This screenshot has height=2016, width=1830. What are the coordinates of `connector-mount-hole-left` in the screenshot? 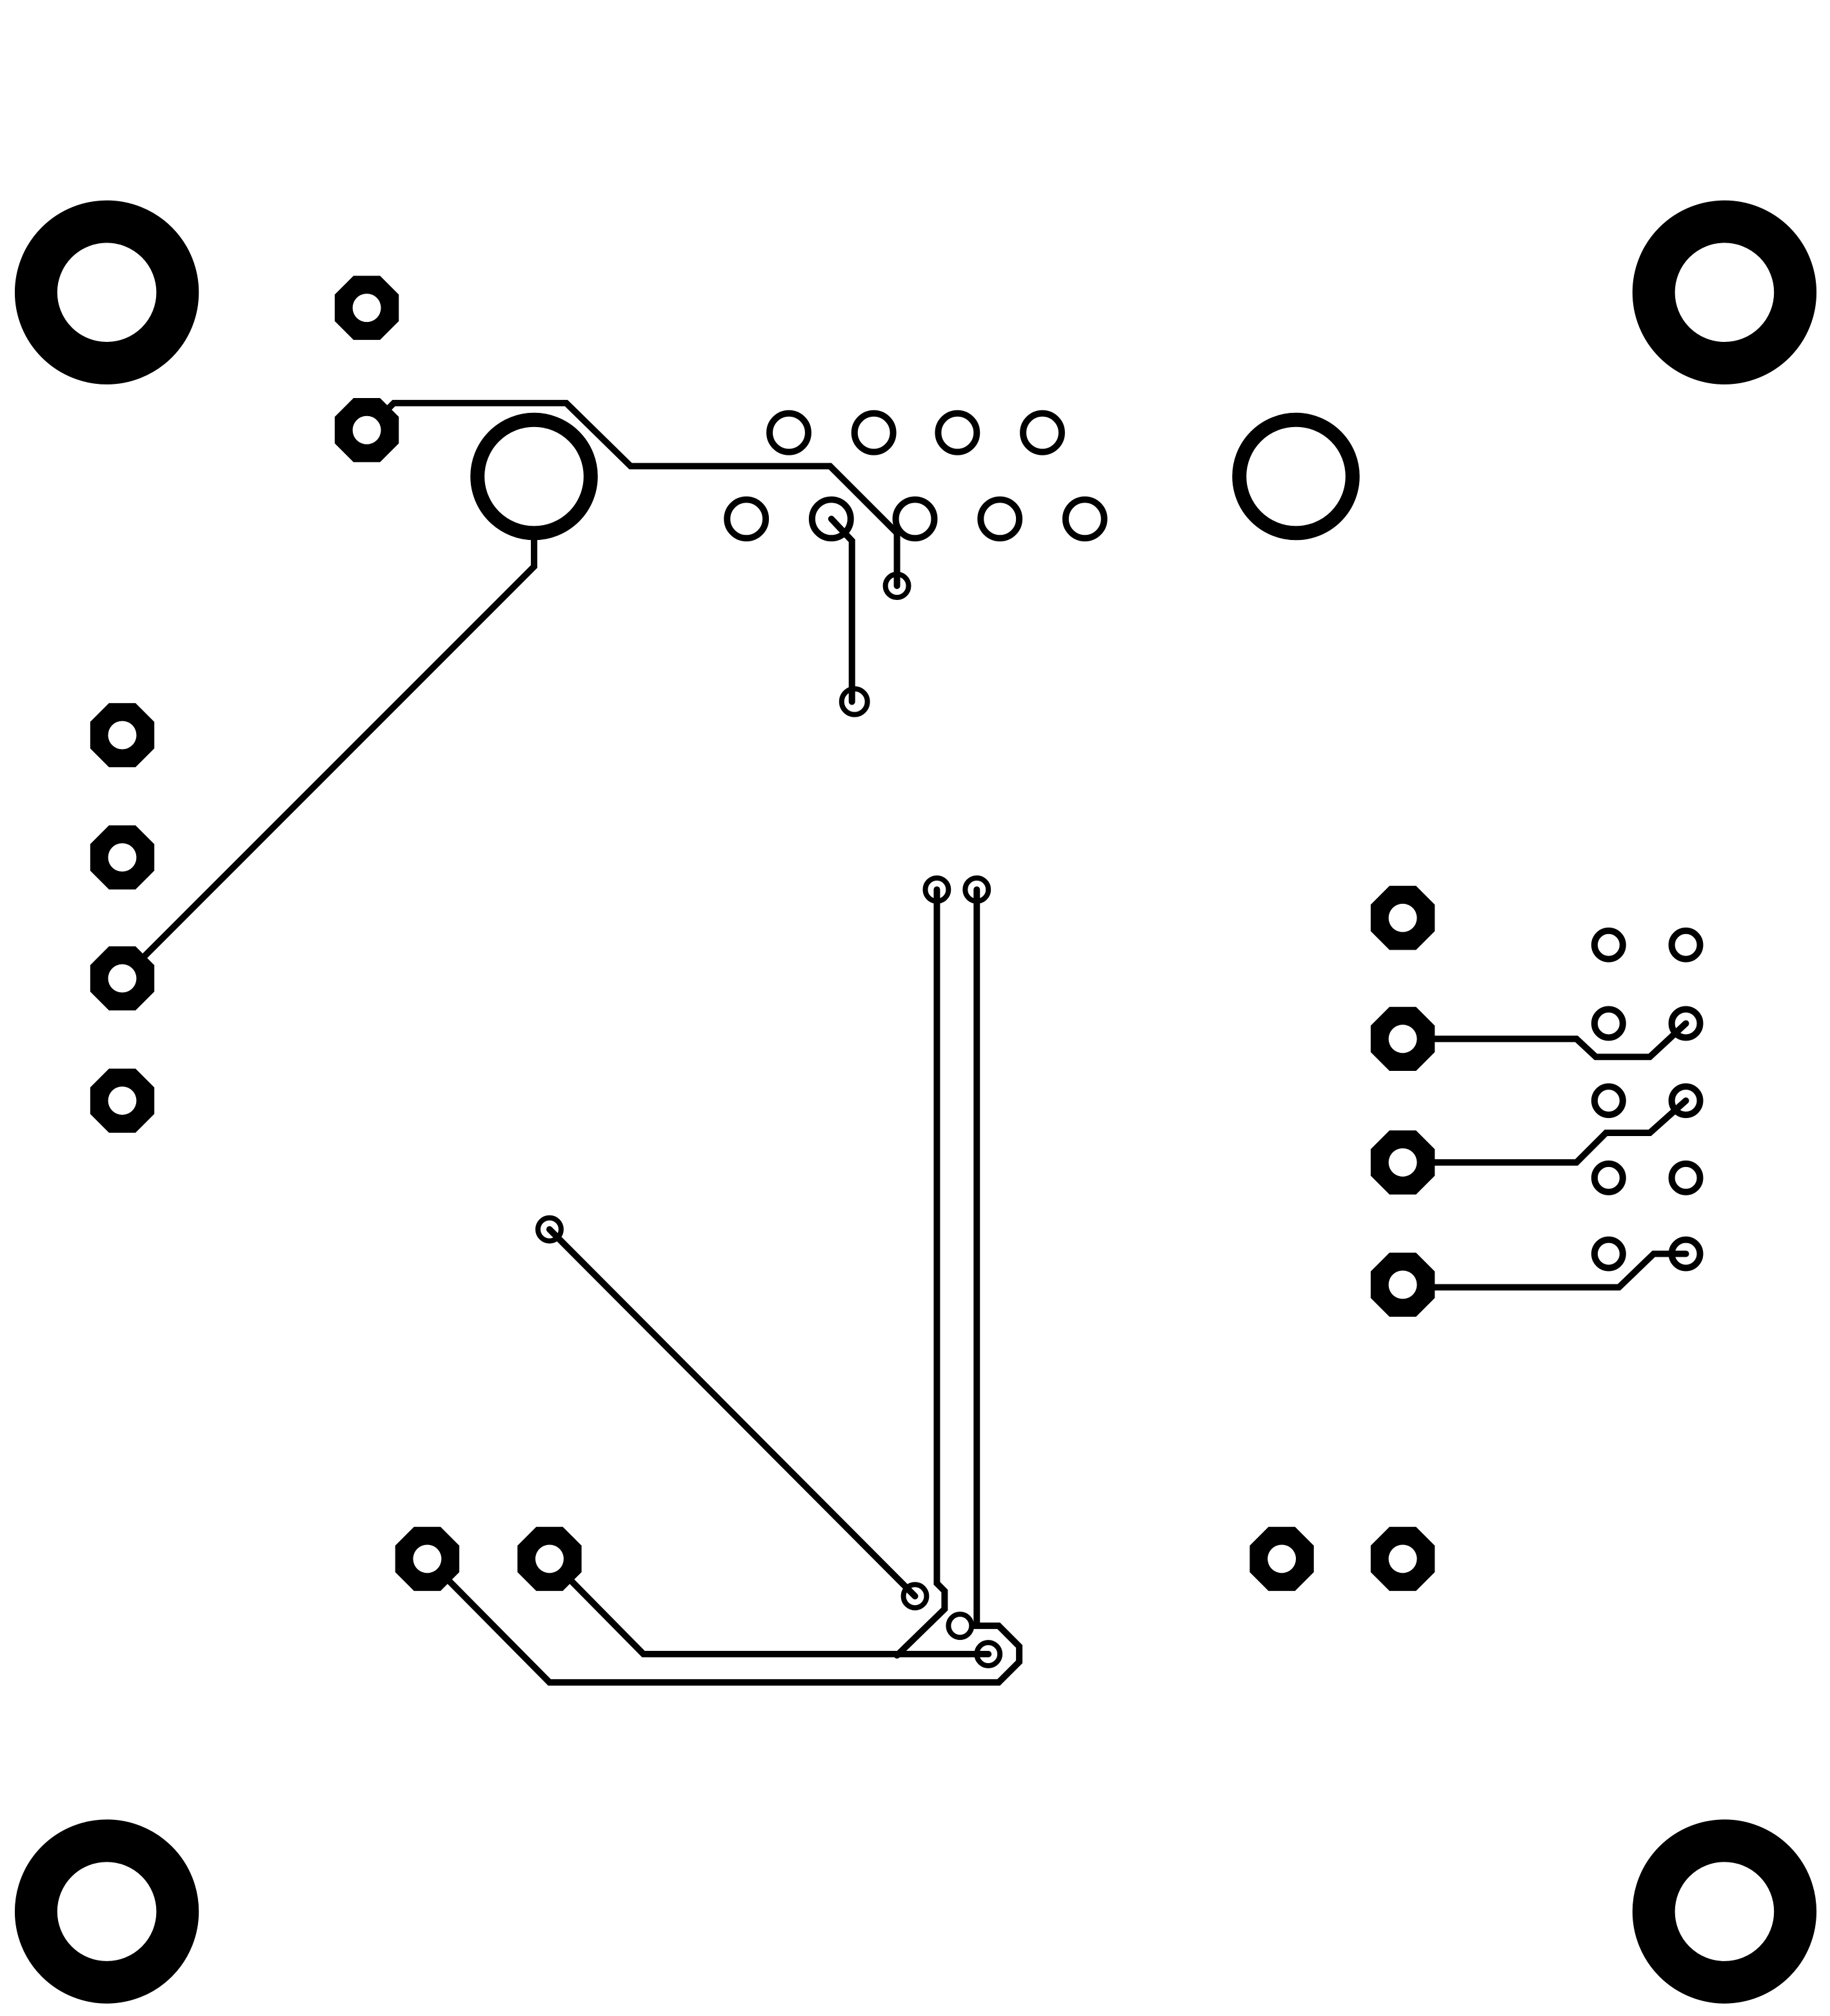 It's located at (534, 476).